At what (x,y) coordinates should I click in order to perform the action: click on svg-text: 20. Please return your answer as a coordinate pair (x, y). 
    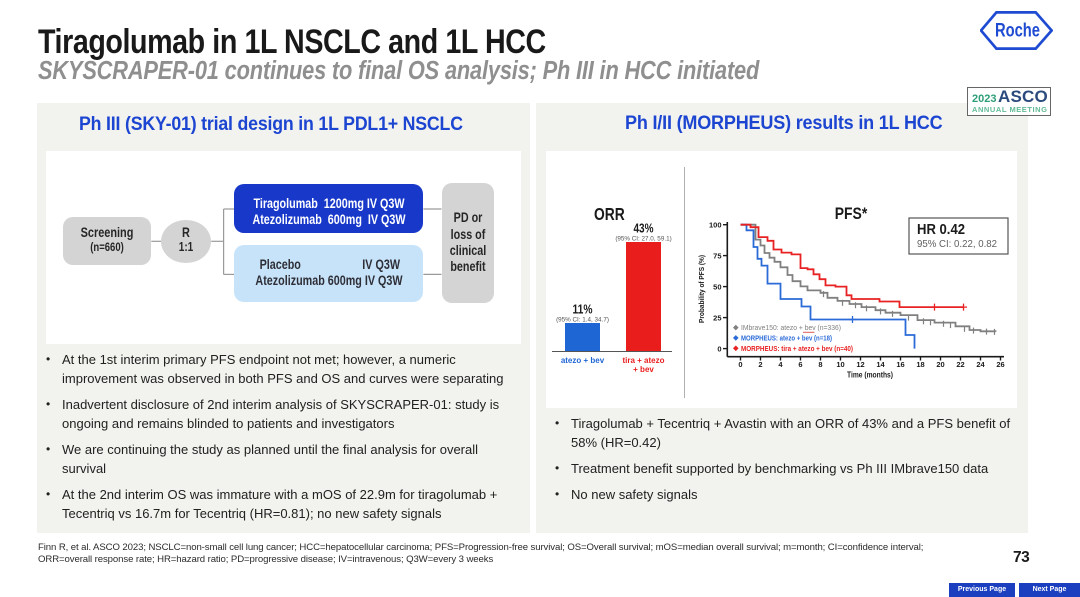
    Looking at the image, I should click on (940, 364).